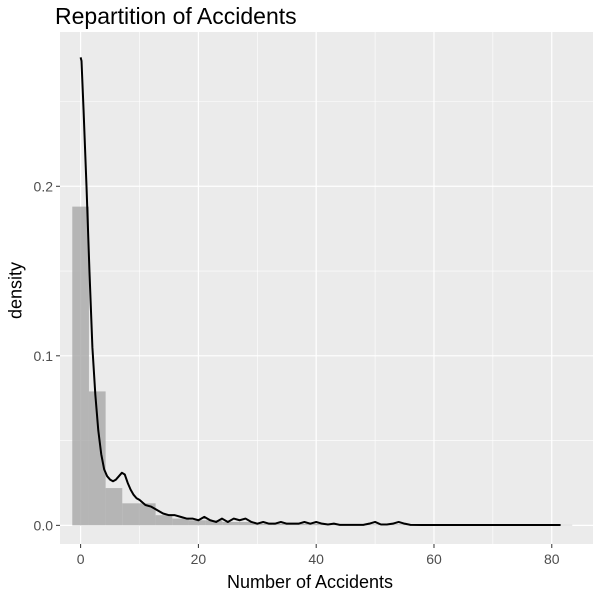 The width and height of the screenshot is (600, 600). Describe the element at coordinates (44, 525) in the screenshot. I see `y-tick-label: 0.0` at that location.